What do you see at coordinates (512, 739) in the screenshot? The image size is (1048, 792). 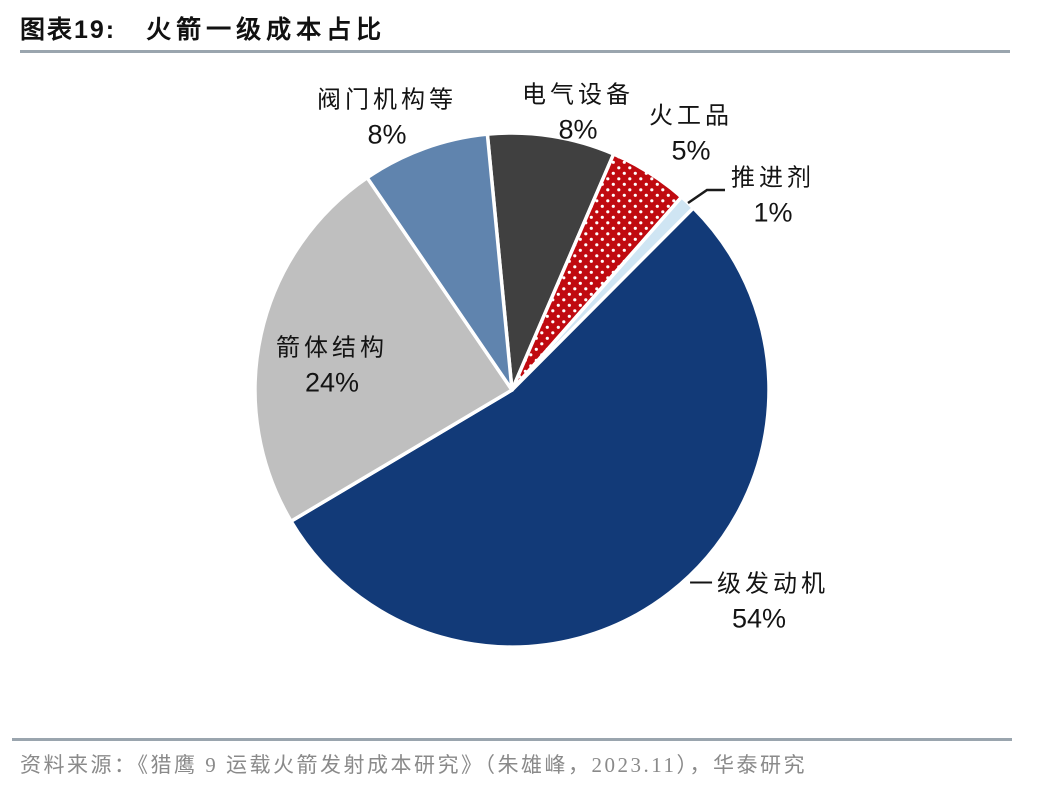 I see `footer-divider` at bounding box center [512, 739].